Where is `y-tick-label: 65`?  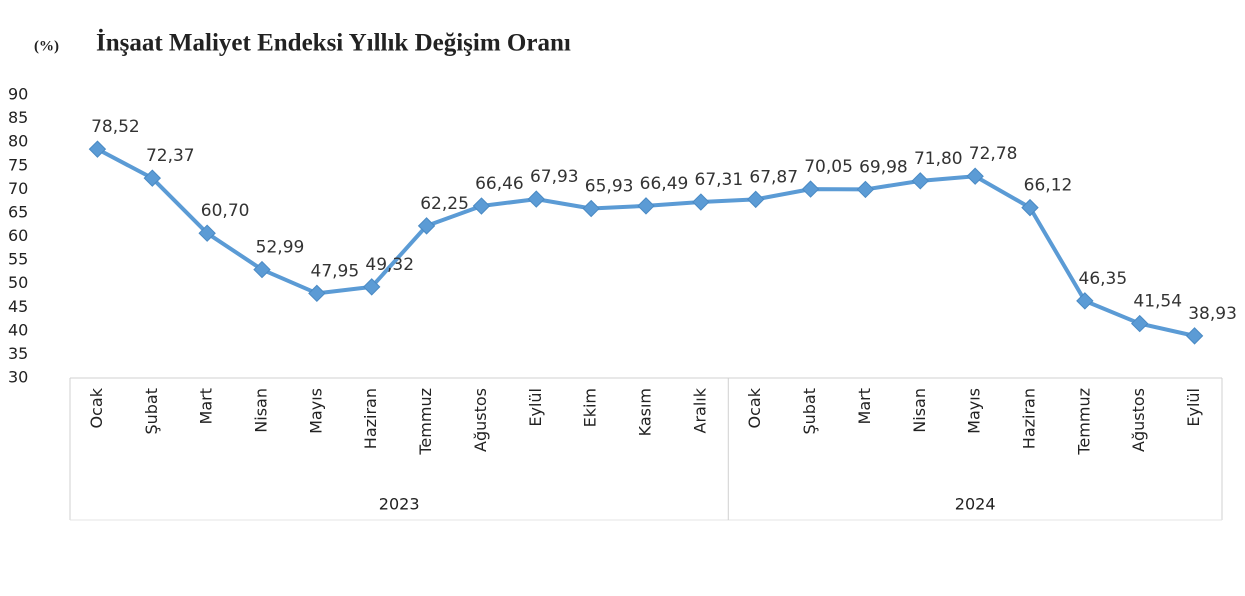 y-tick-label: 65 is located at coordinates (18, 211).